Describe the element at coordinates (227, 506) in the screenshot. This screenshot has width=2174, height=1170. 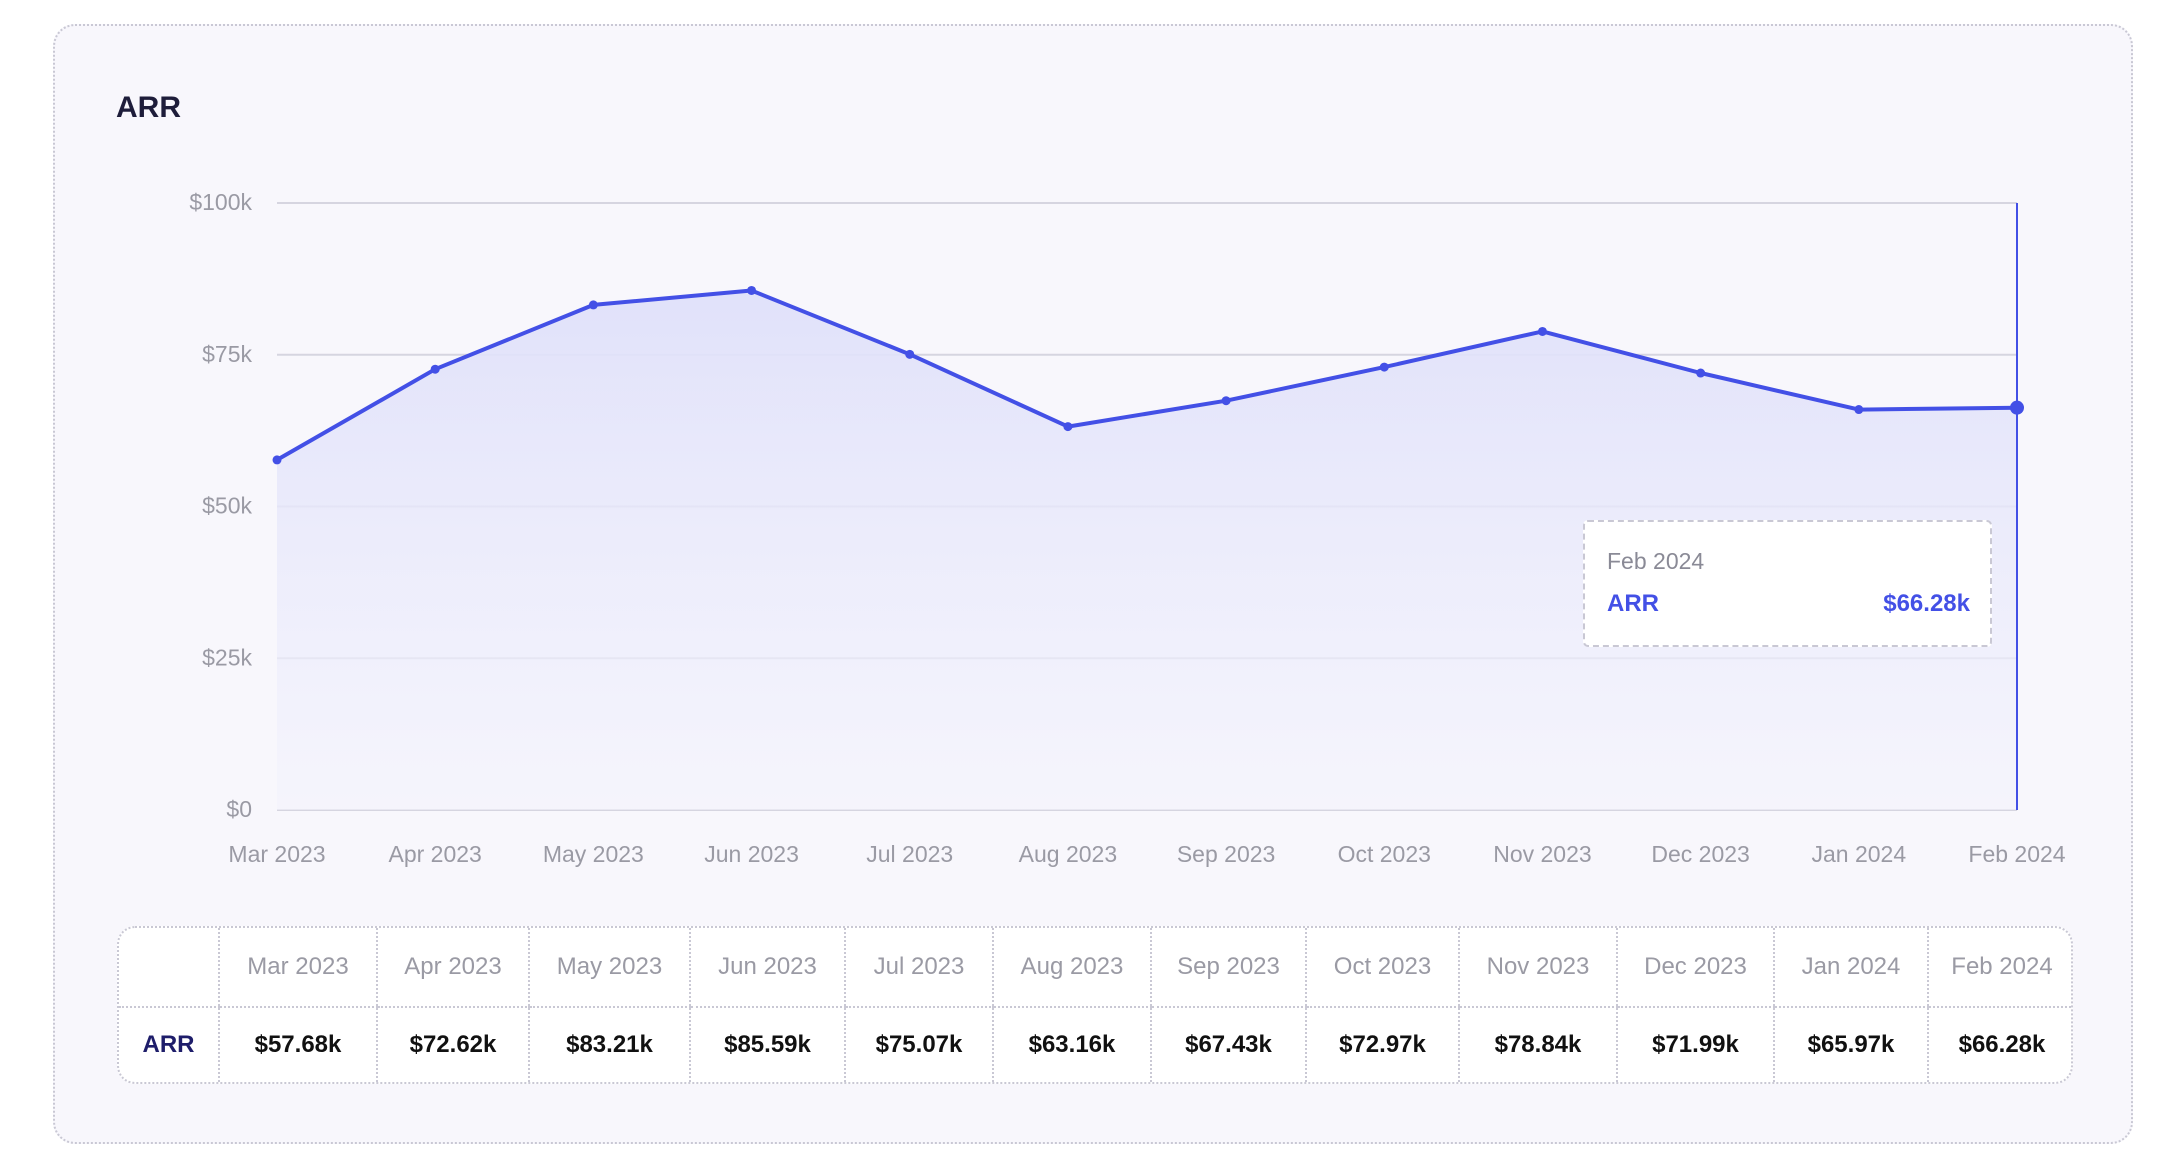
I see `y-tick-label: $50k` at that location.